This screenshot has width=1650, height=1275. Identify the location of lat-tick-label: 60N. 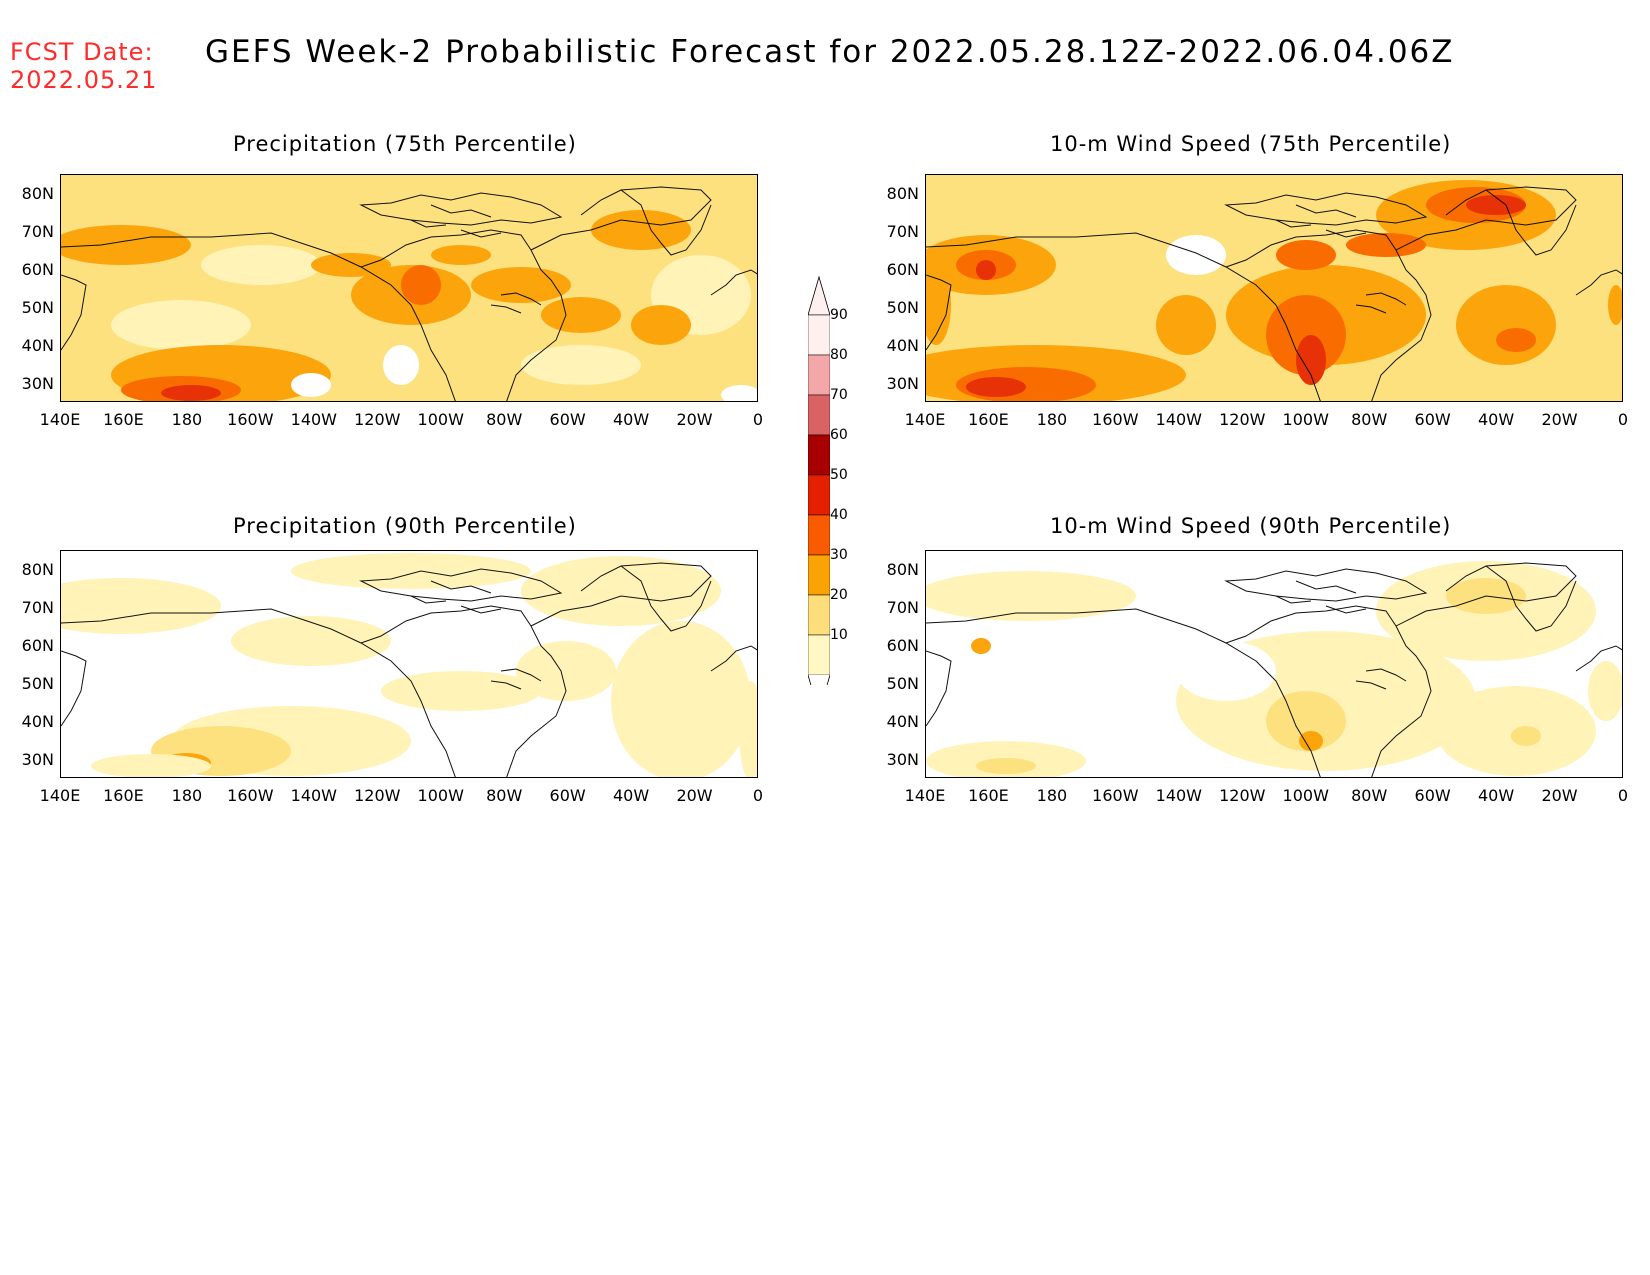
(37, 269).